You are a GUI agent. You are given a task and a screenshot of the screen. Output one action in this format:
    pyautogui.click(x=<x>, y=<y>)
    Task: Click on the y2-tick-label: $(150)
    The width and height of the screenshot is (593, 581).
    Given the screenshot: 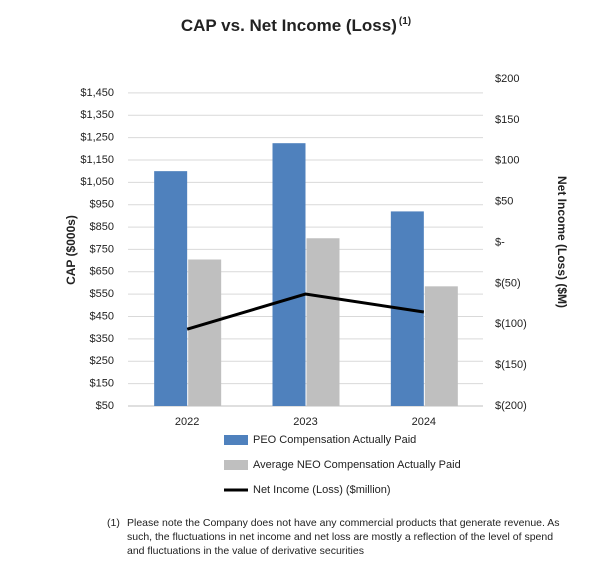 What is the action you would take?
    pyautogui.click(x=511, y=365)
    